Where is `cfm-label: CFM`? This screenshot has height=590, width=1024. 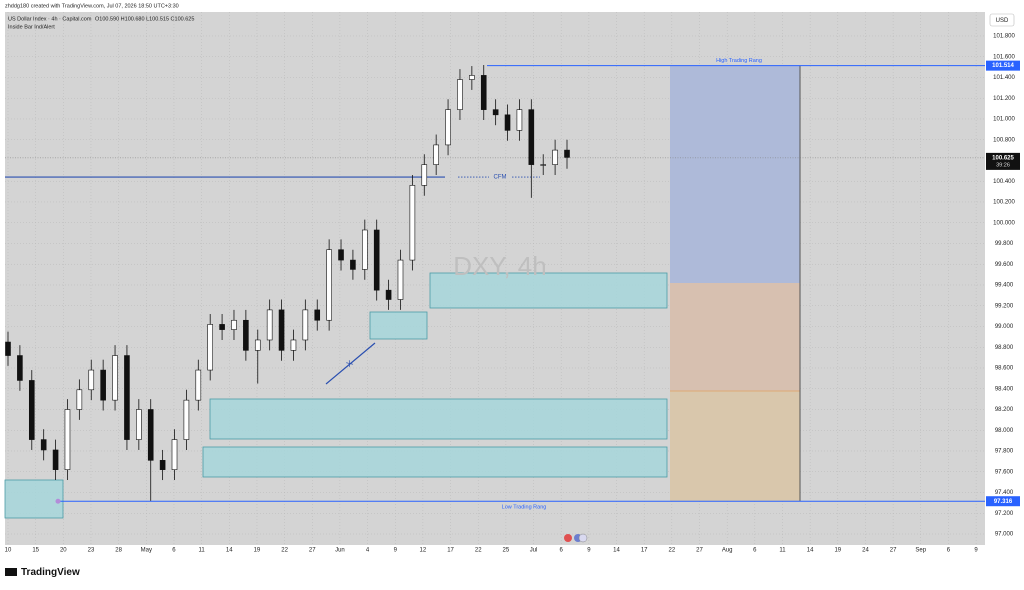 cfm-label: CFM is located at coordinates (500, 178).